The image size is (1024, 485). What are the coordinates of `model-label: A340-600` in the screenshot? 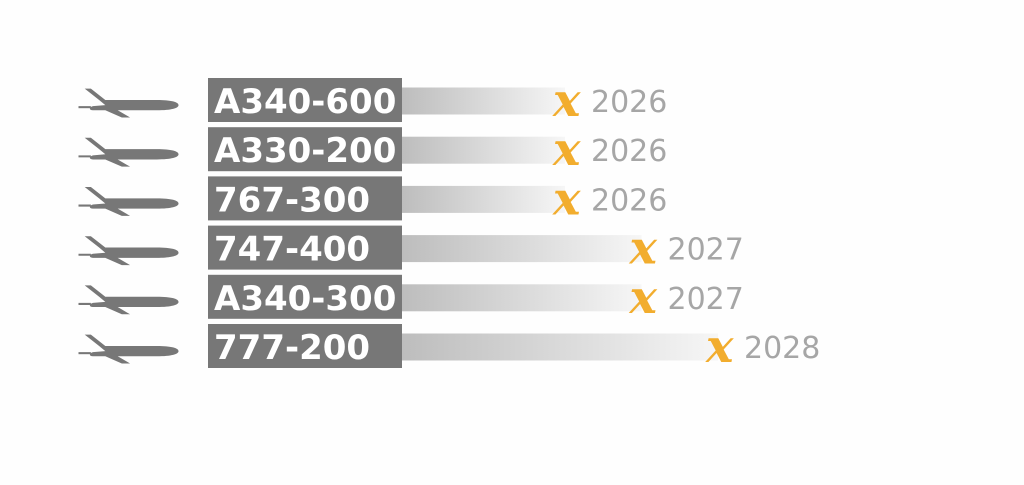 It's located at (305, 102).